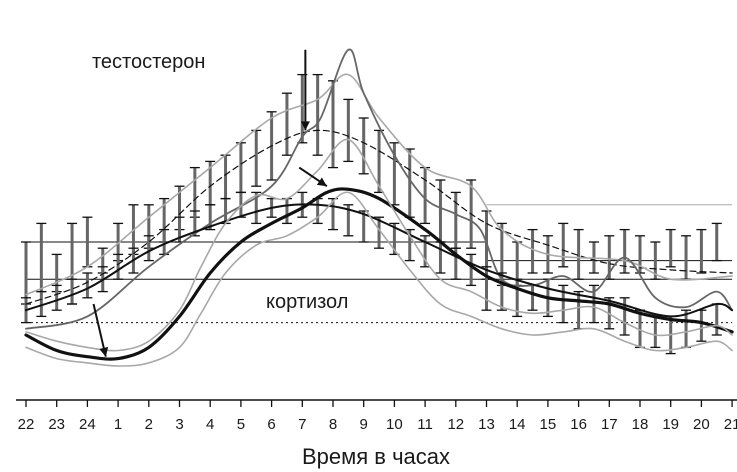  Describe the element at coordinates (302, 424) in the screenshot. I see `x-tick-label: 7` at that location.